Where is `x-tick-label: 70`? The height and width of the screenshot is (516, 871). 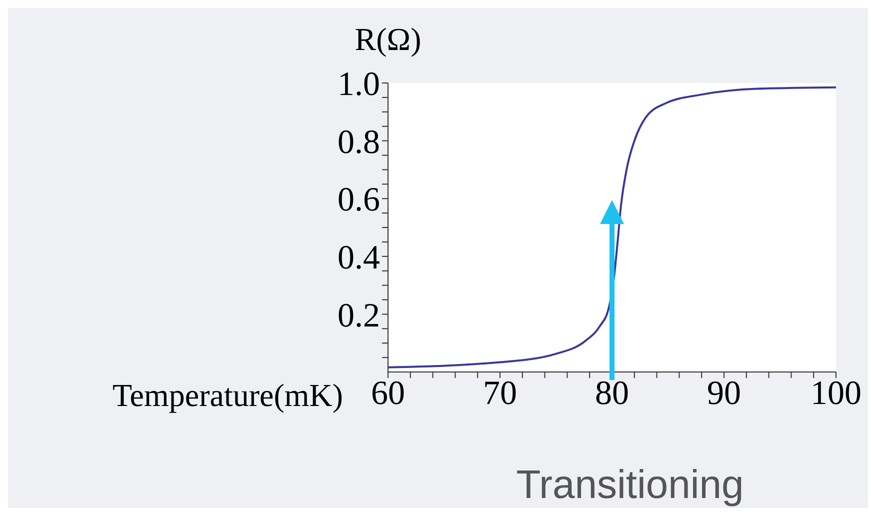 x-tick-label: 70 is located at coordinates (500, 393).